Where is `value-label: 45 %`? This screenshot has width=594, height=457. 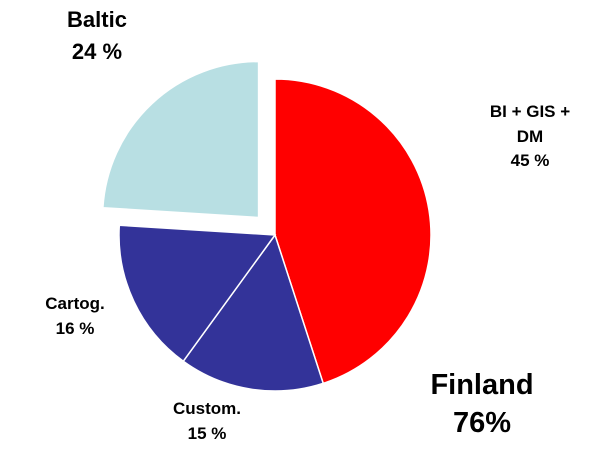
value-label: 45 % is located at coordinates (530, 161).